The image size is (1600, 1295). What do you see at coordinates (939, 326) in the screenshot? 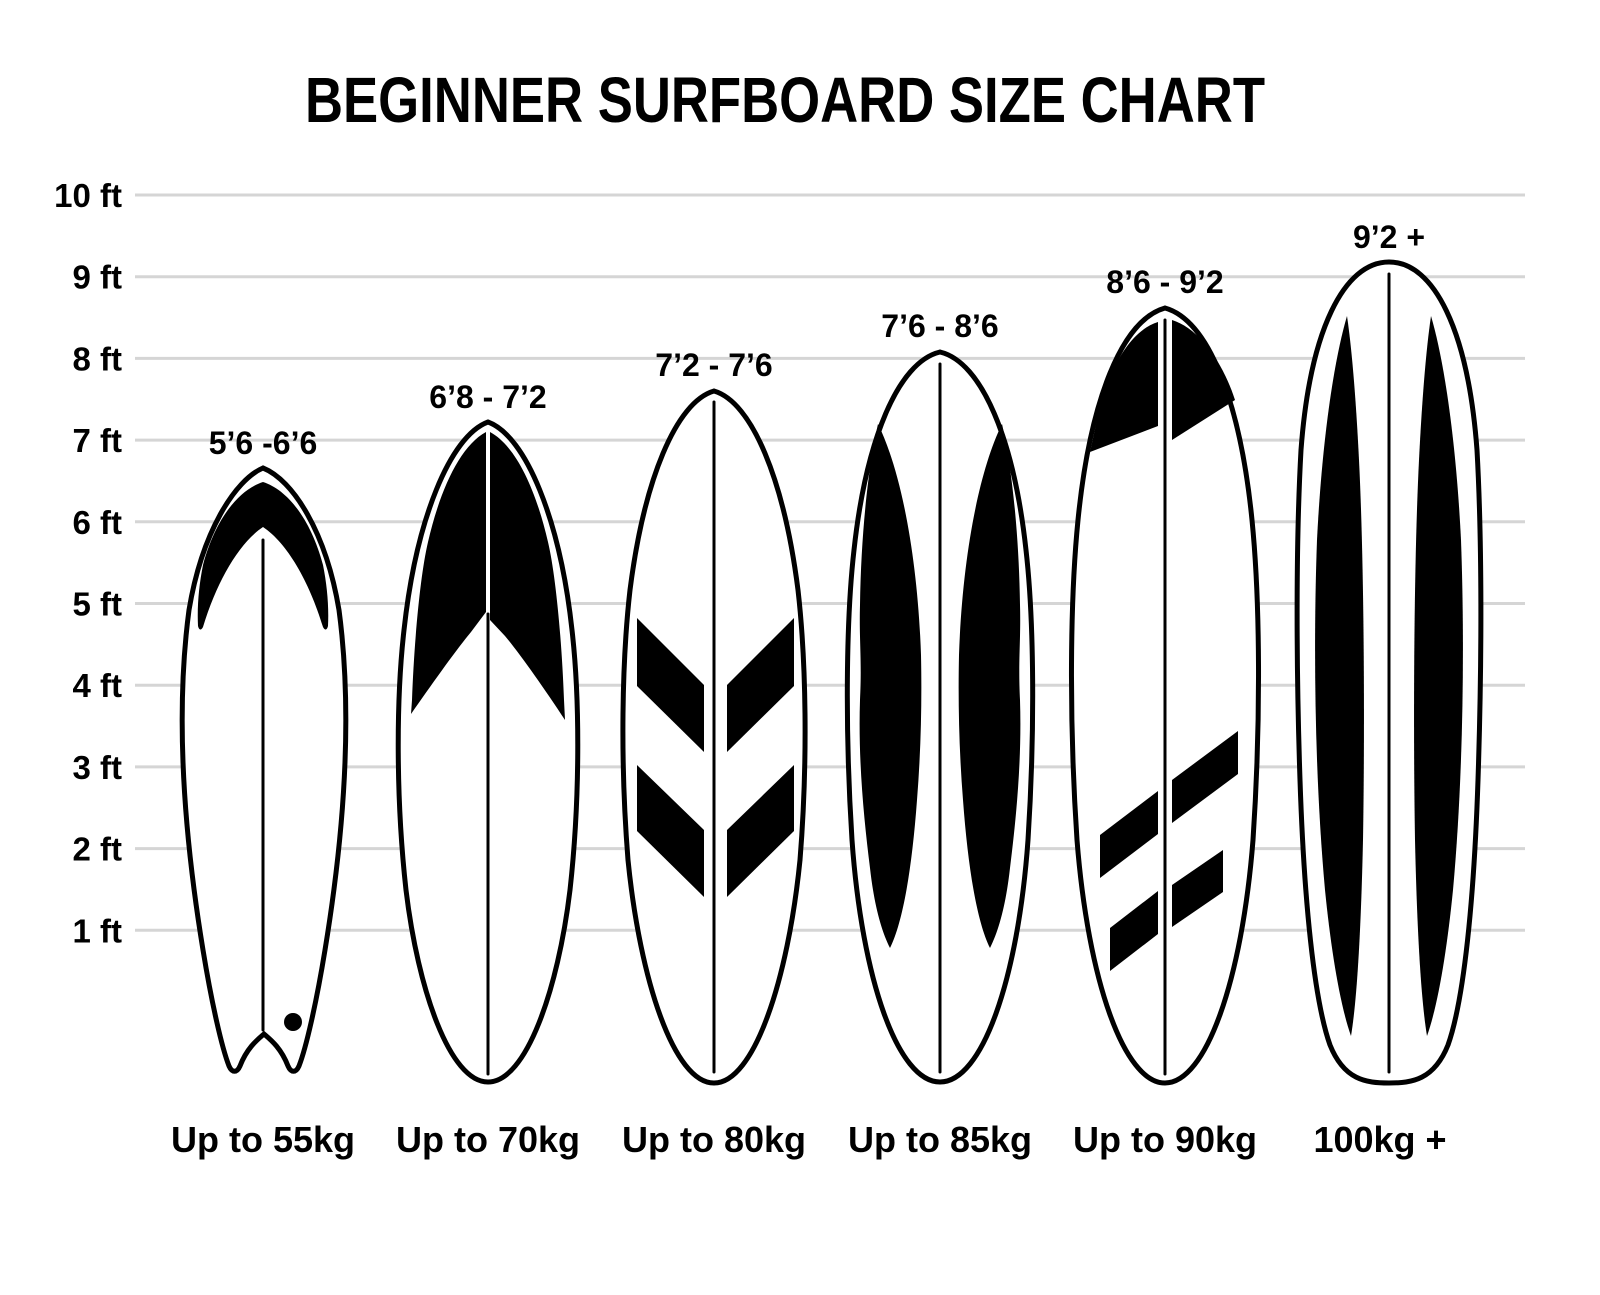
I see `board-4-size-label: 7’6 - 8’6` at bounding box center [939, 326].